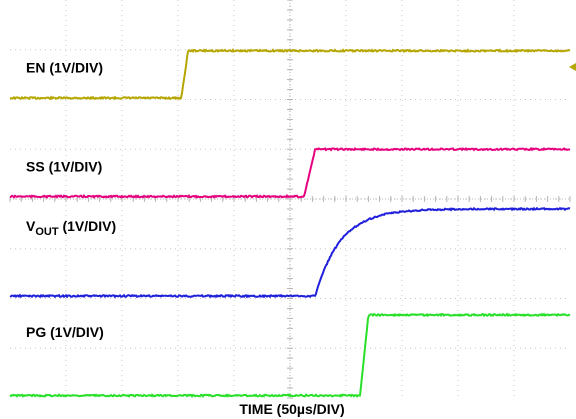 This screenshot has width=576, height=419. I want to click on trace-label-pg: PG (1V/DIV), so click(65, 332).